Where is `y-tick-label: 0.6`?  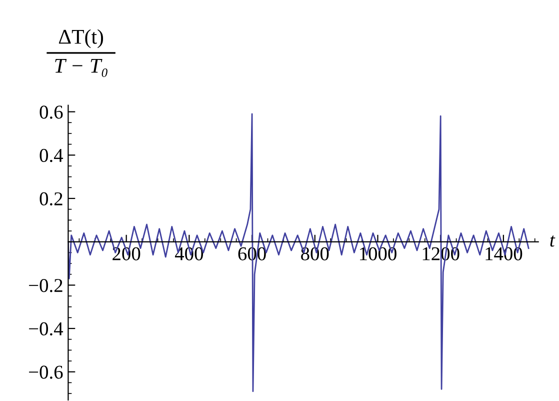
y-tick-label: 0.6 is located at coordinates (51, 112).